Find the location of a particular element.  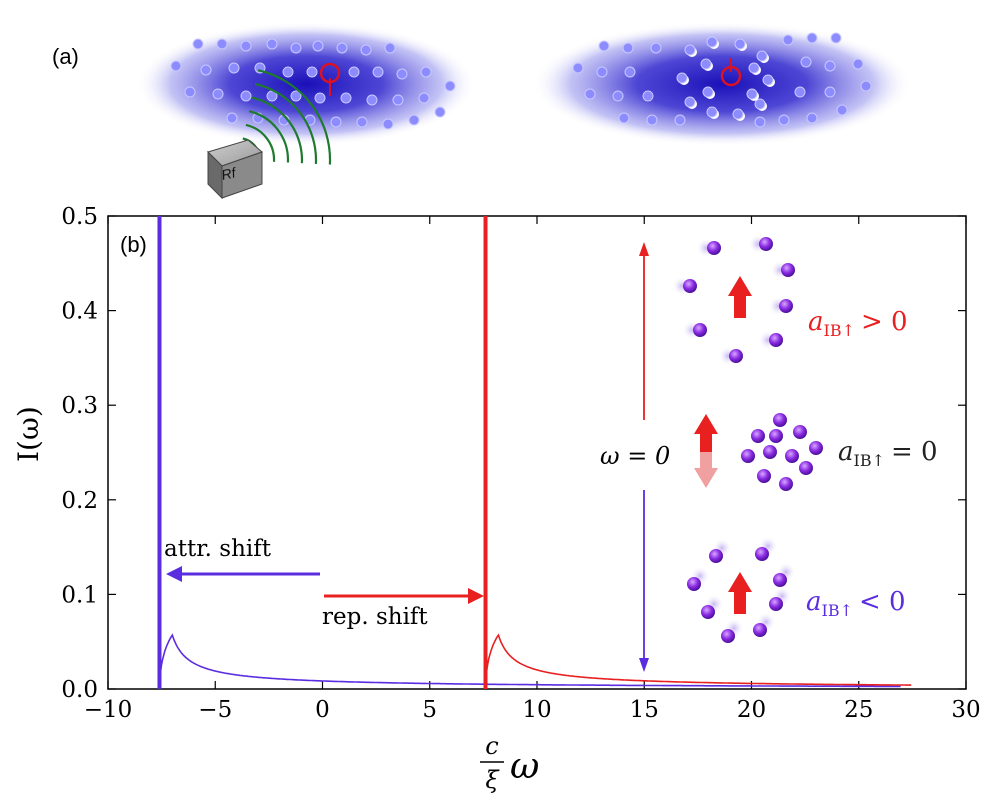

spin-arrow-mid is located at coordinates (706, 451).